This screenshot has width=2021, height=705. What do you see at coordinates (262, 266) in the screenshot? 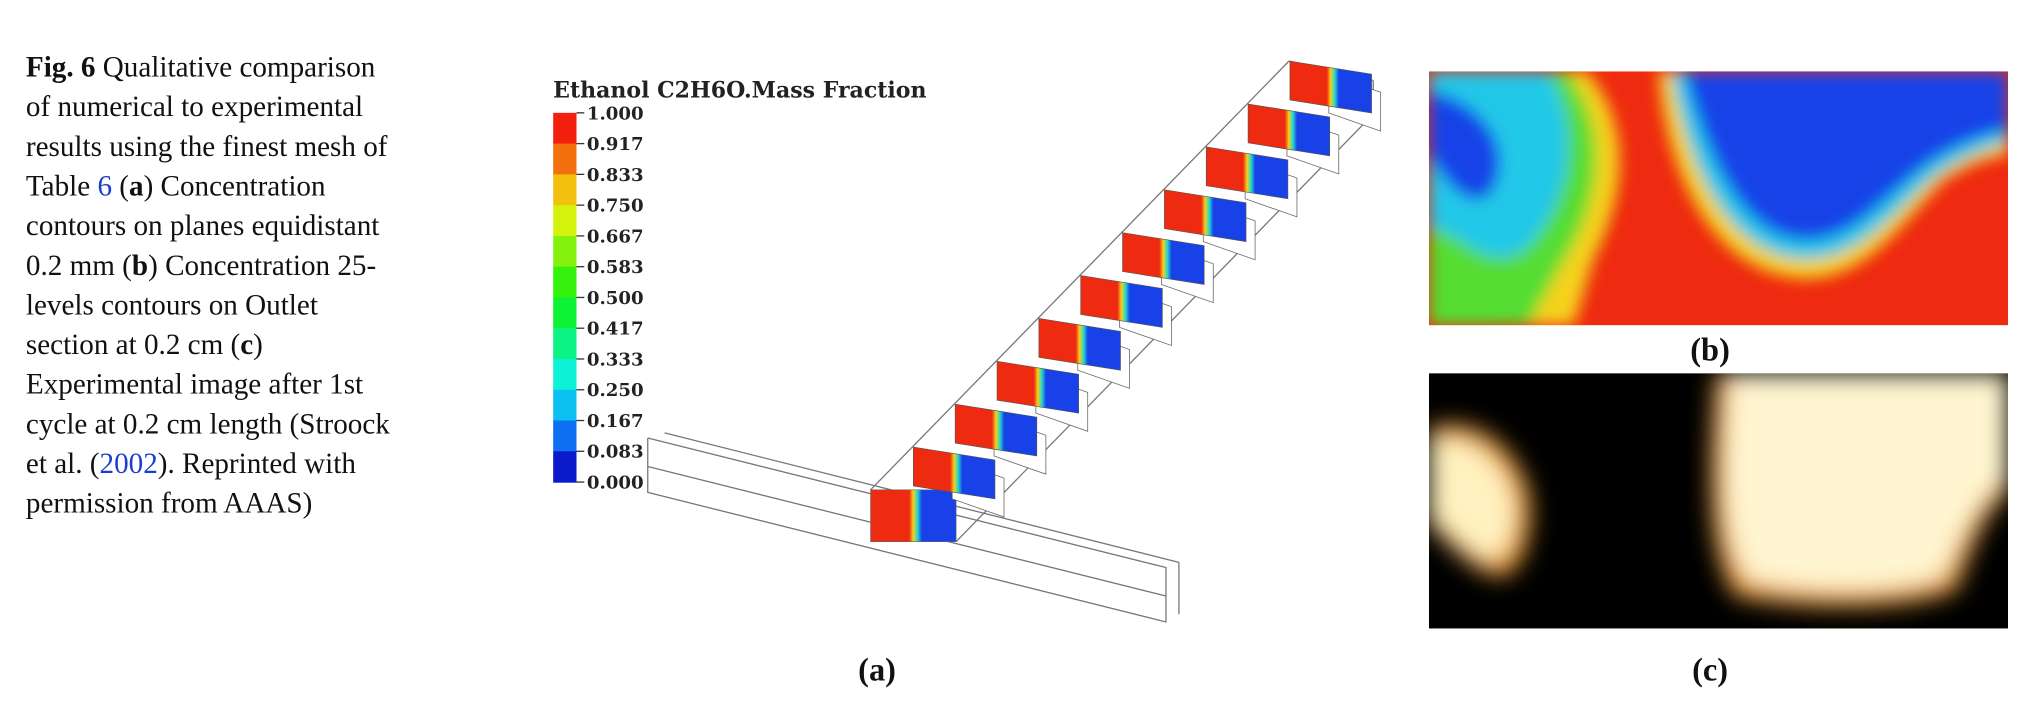
I see `caption-text: ) Concentration 25-` at bounding box center [262, 266].